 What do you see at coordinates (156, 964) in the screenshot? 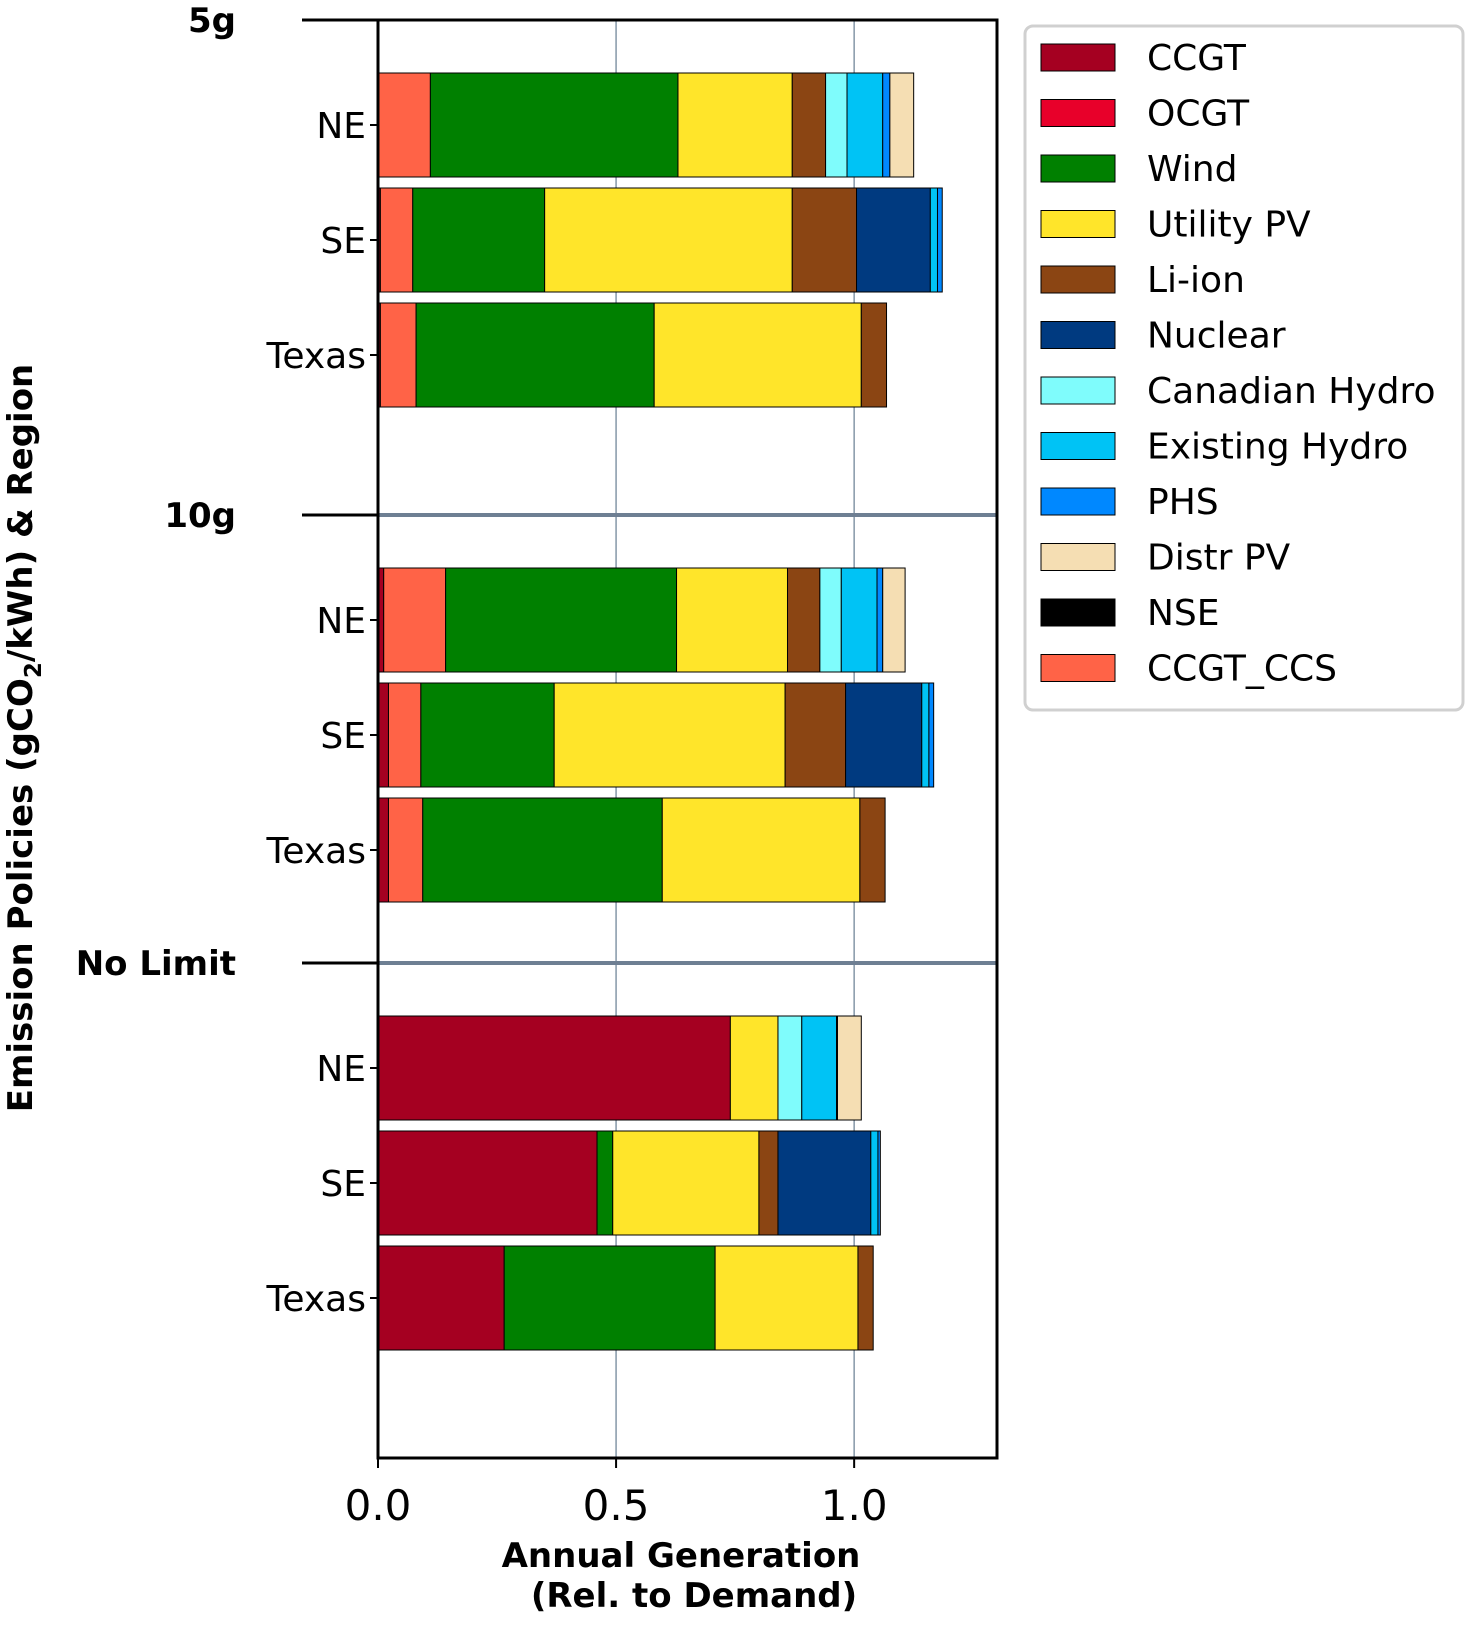
I see `group-label-no-limit: No Limit` at bounding box center [156, 964].